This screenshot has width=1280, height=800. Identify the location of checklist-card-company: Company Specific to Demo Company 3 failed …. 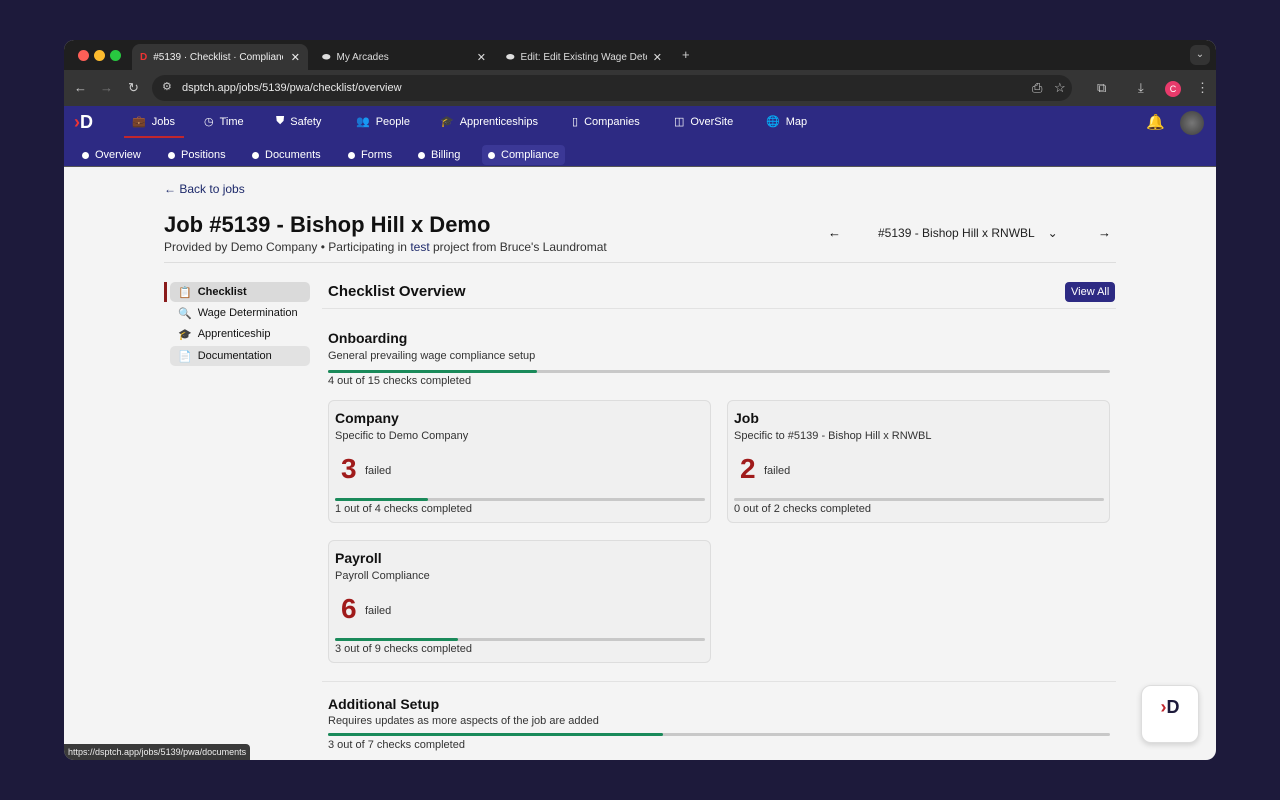
(519, 461).